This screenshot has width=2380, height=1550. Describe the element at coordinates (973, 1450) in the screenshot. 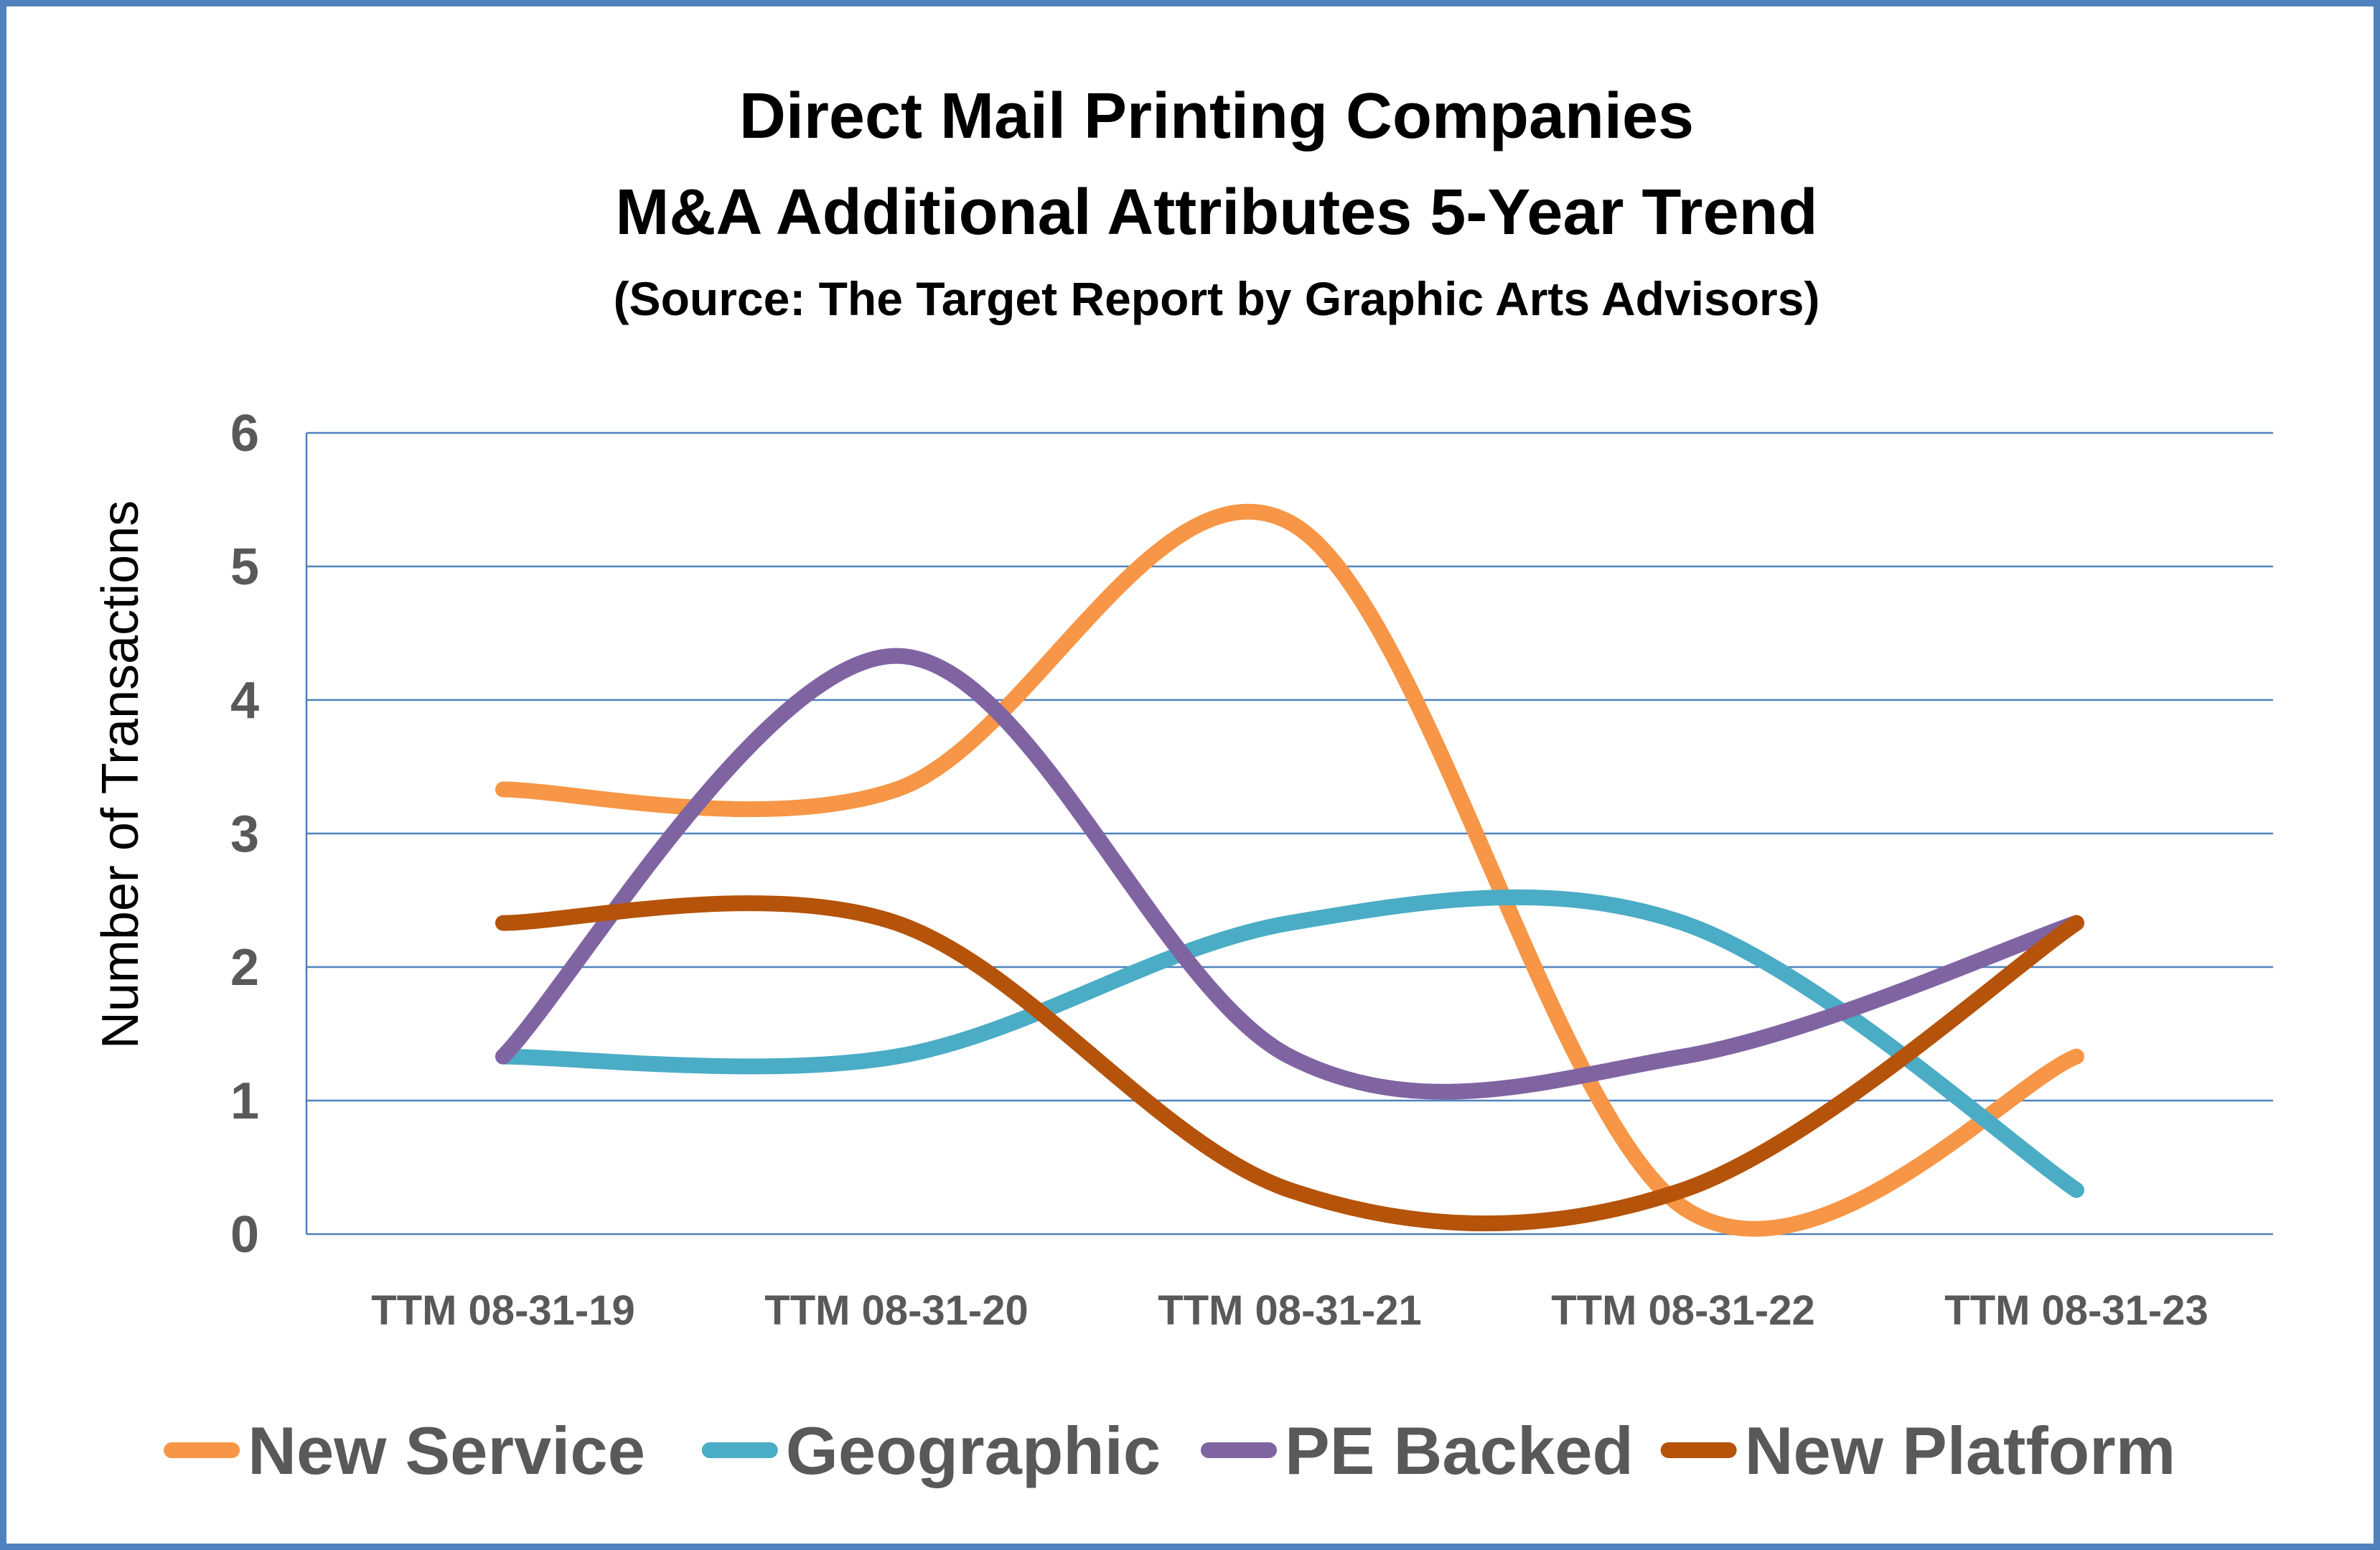

I see `legend-label-geographic: Geographic` at that location.